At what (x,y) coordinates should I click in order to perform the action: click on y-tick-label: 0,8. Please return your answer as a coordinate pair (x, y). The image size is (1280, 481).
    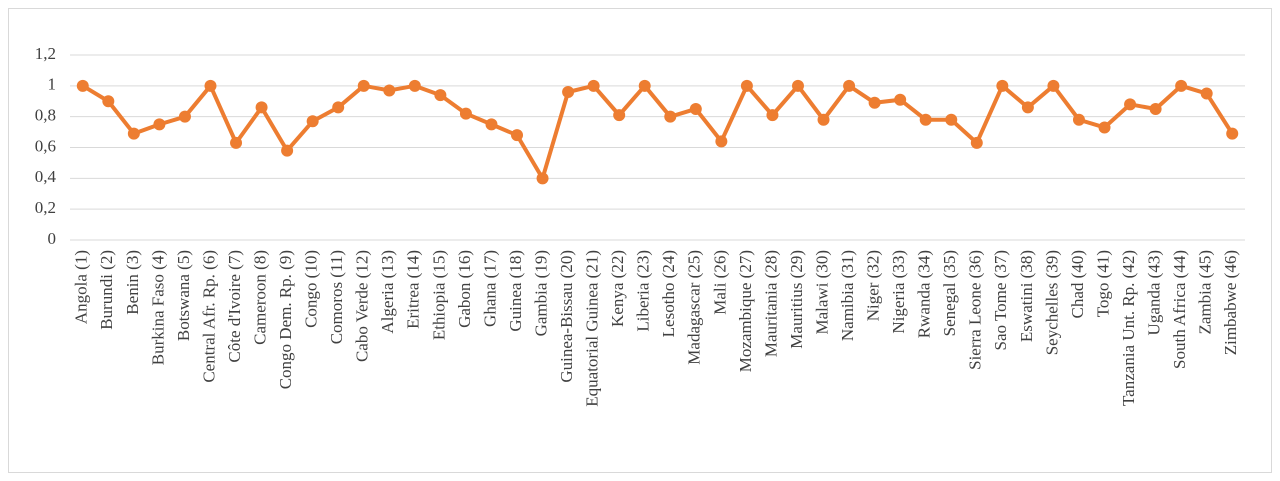
    Looking at the image, I should click on (45, 115).